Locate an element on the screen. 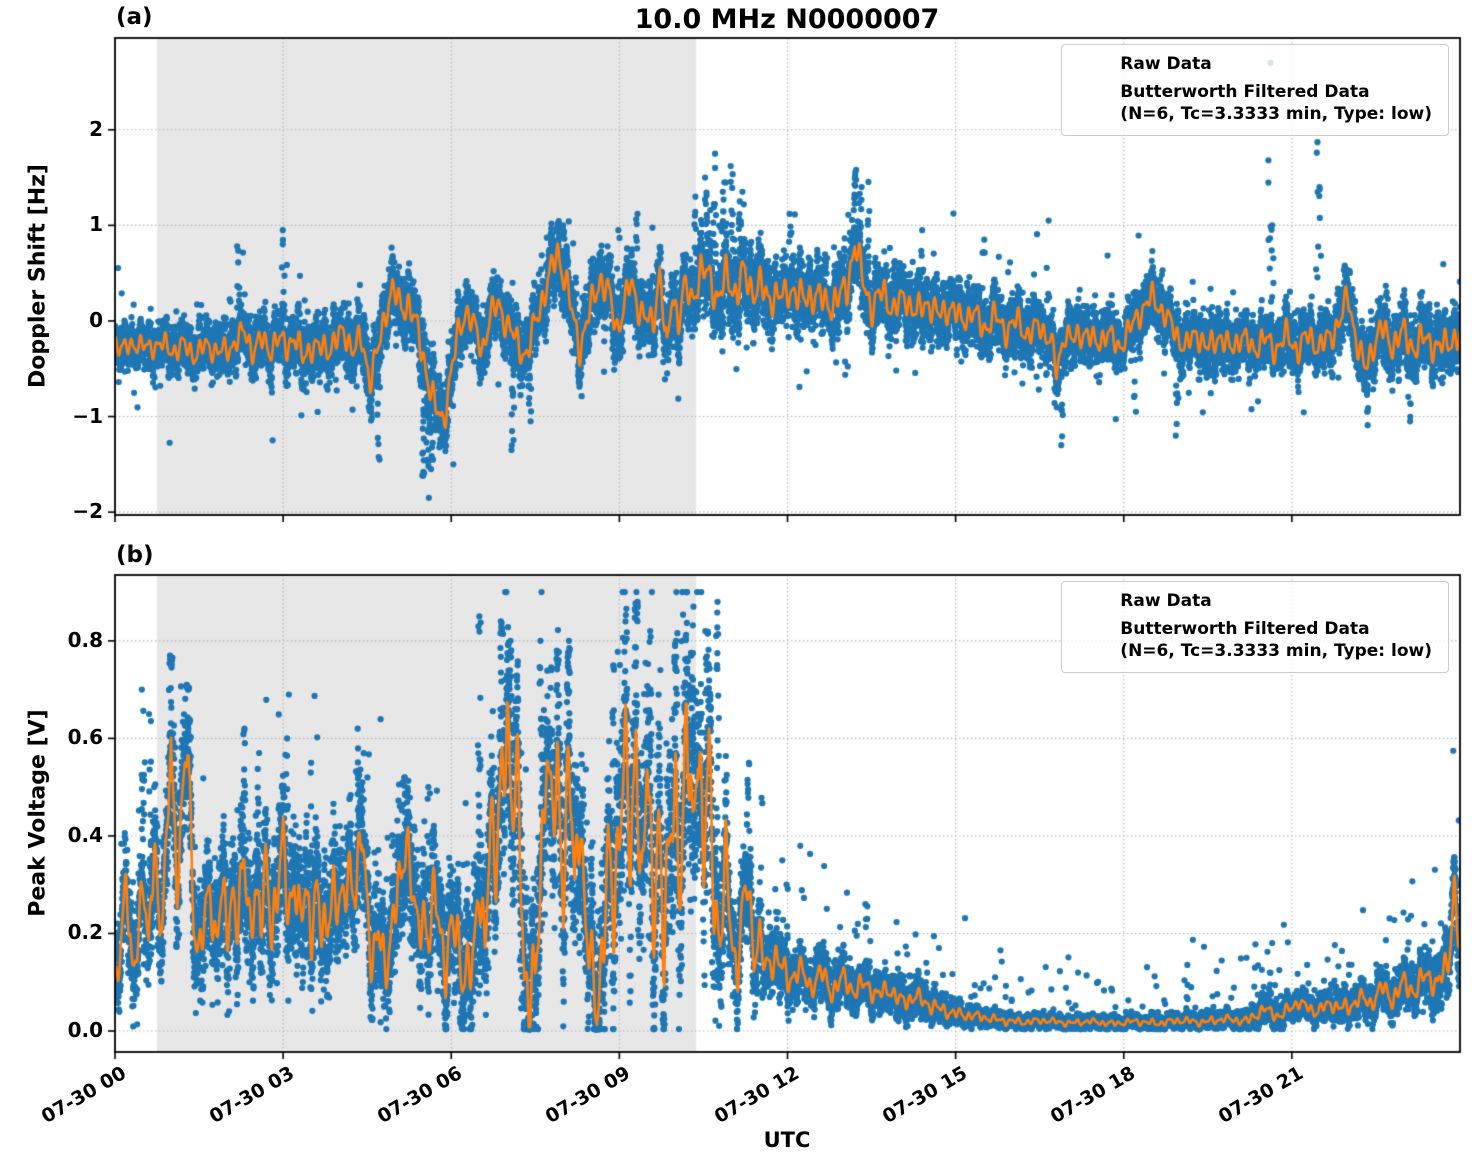 This screenshot has height=1172, width=1472. y-tick-label: −2 is located at coordinates (87, 511).